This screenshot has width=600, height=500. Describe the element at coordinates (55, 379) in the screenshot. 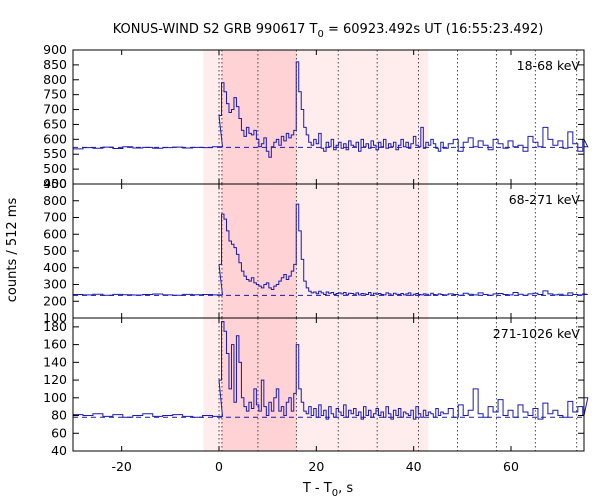

I see `y-tick-label: 120` at that location.